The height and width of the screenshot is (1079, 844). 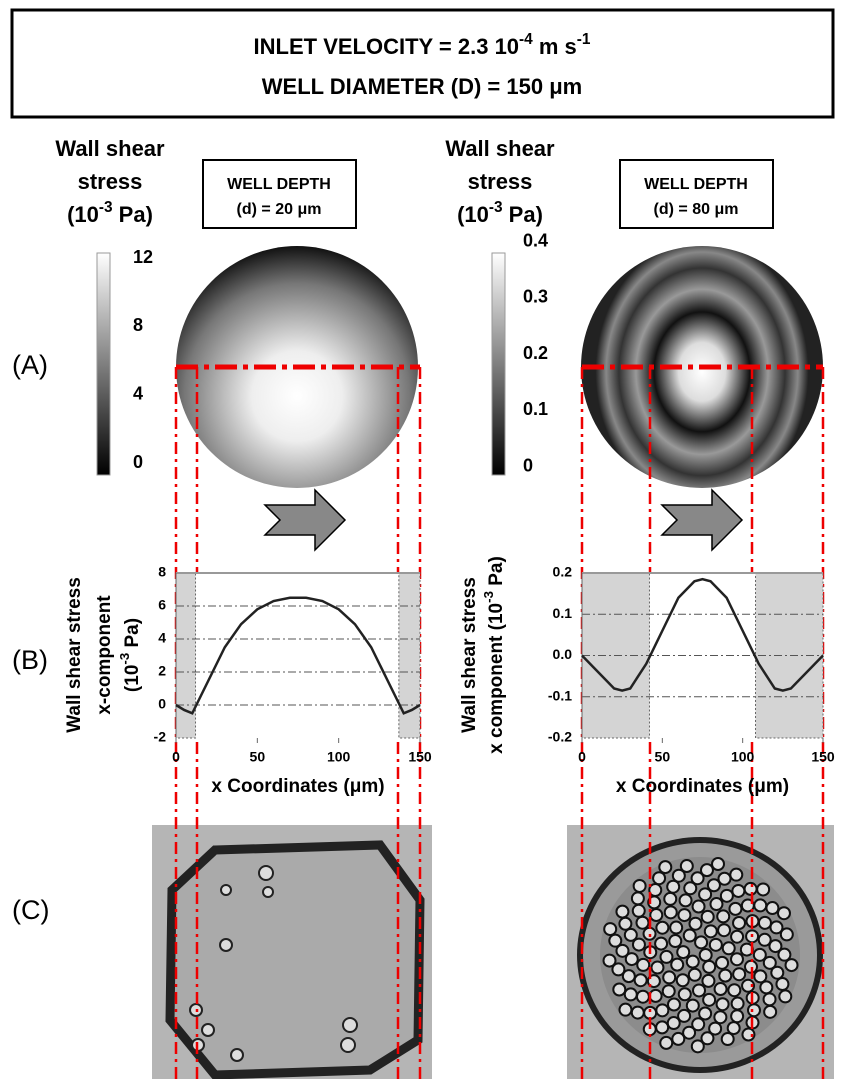 I want to click on colorbar-tick-label: 0.1, so click(x=535, y=409).